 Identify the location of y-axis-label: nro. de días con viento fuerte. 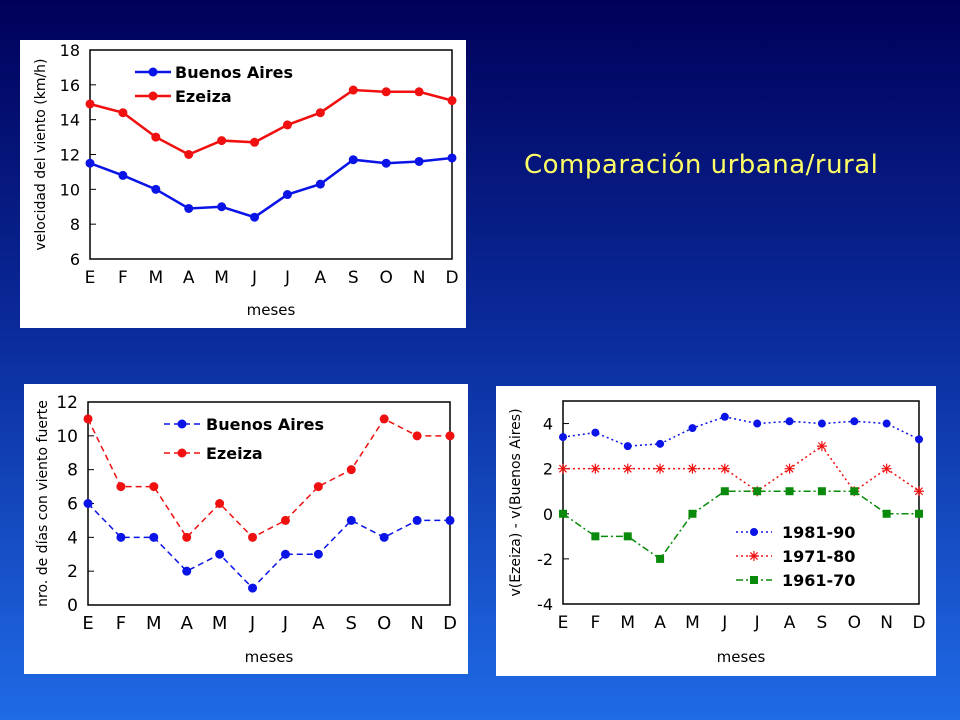
(43, 503).